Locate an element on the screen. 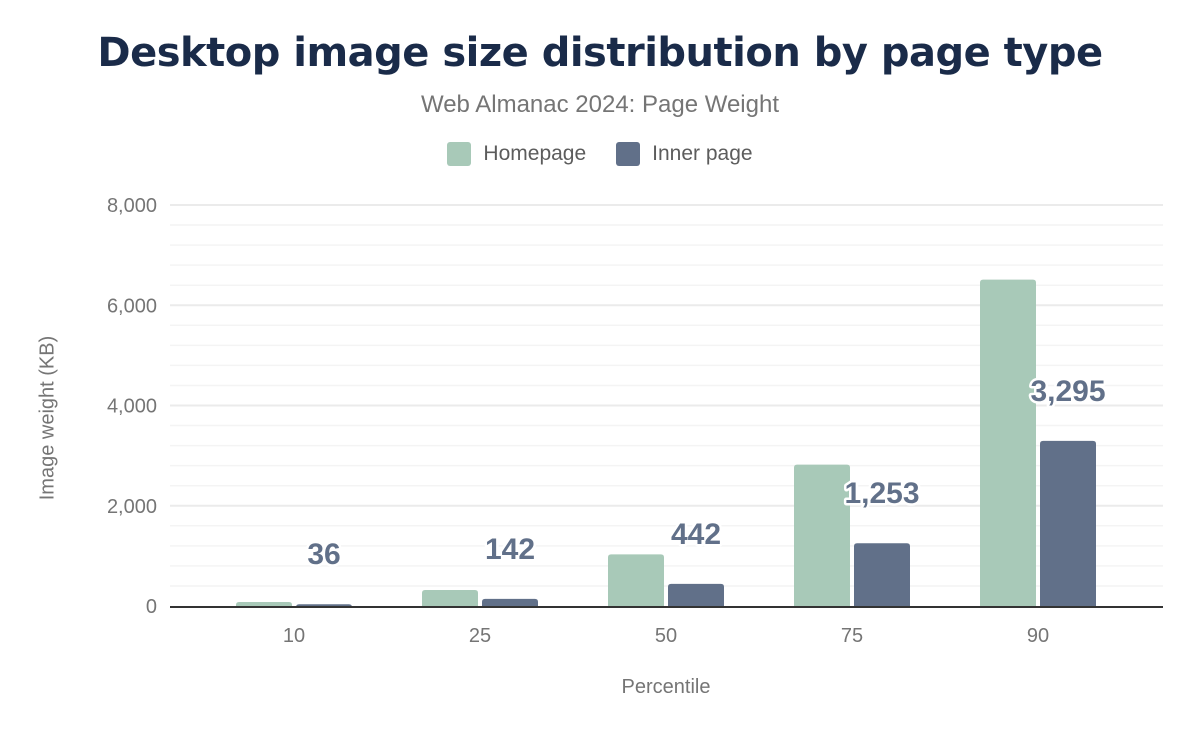 The image size is (1200, 742). x-tick-label: 25 is located at coordinates (480, 636).